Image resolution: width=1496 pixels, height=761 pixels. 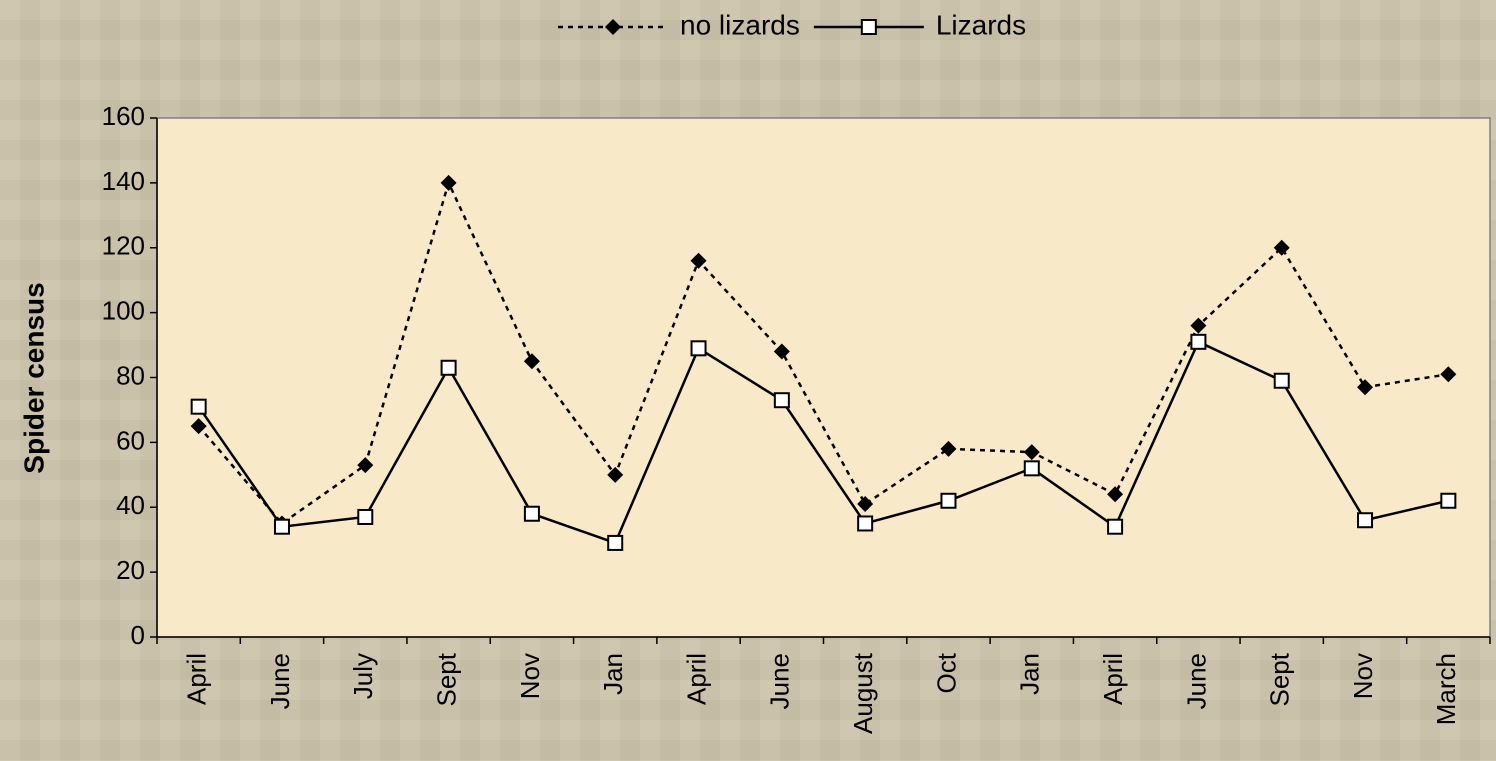 I want to click on y-tick-label: 80, so click(x=130, y=375).